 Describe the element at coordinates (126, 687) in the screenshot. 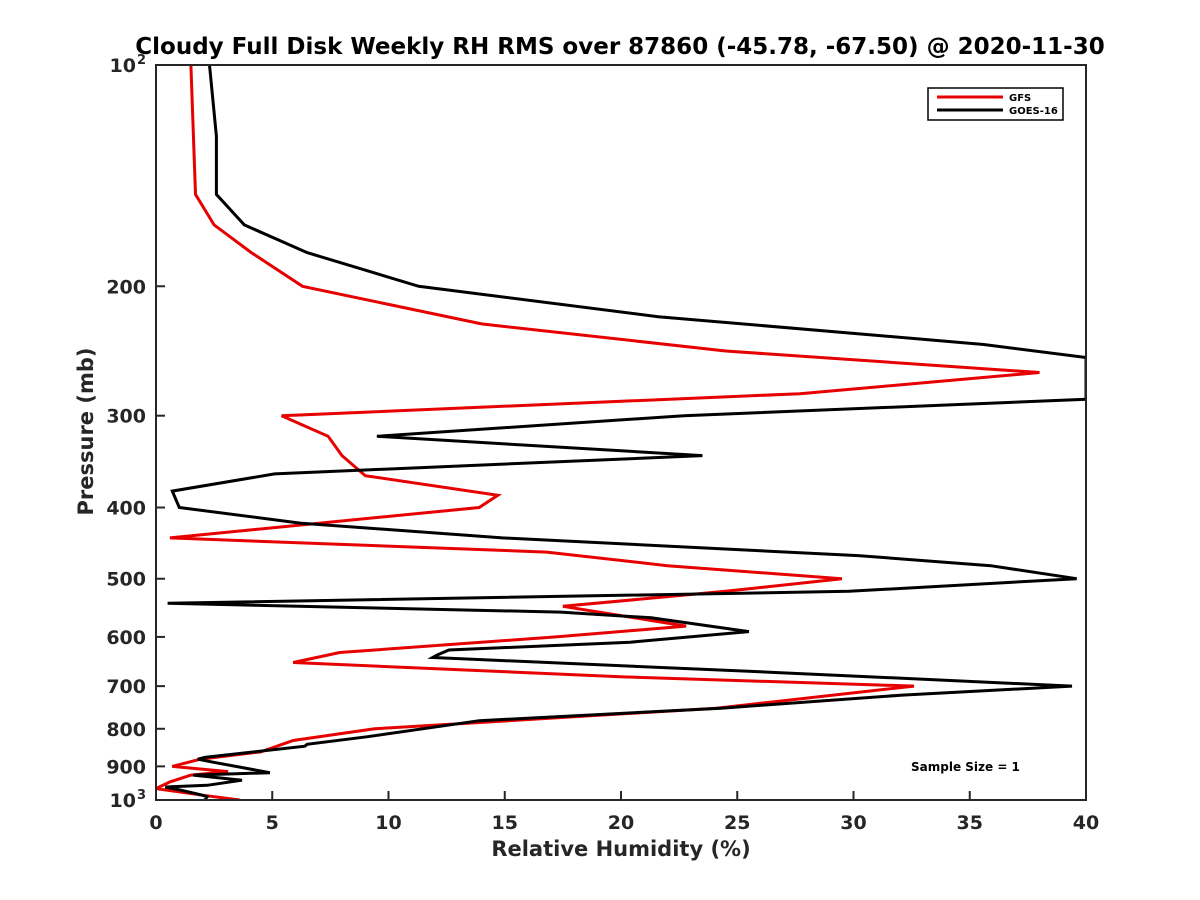

I see `y-tick-label: 700` at that location.